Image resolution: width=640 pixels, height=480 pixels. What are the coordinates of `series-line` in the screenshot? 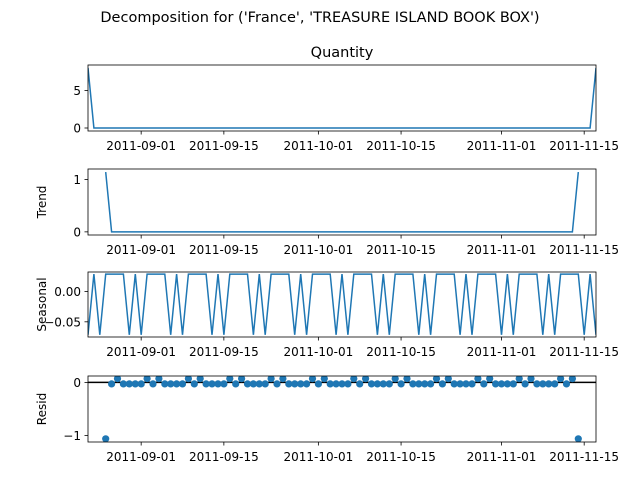 It's located at (342, 202).